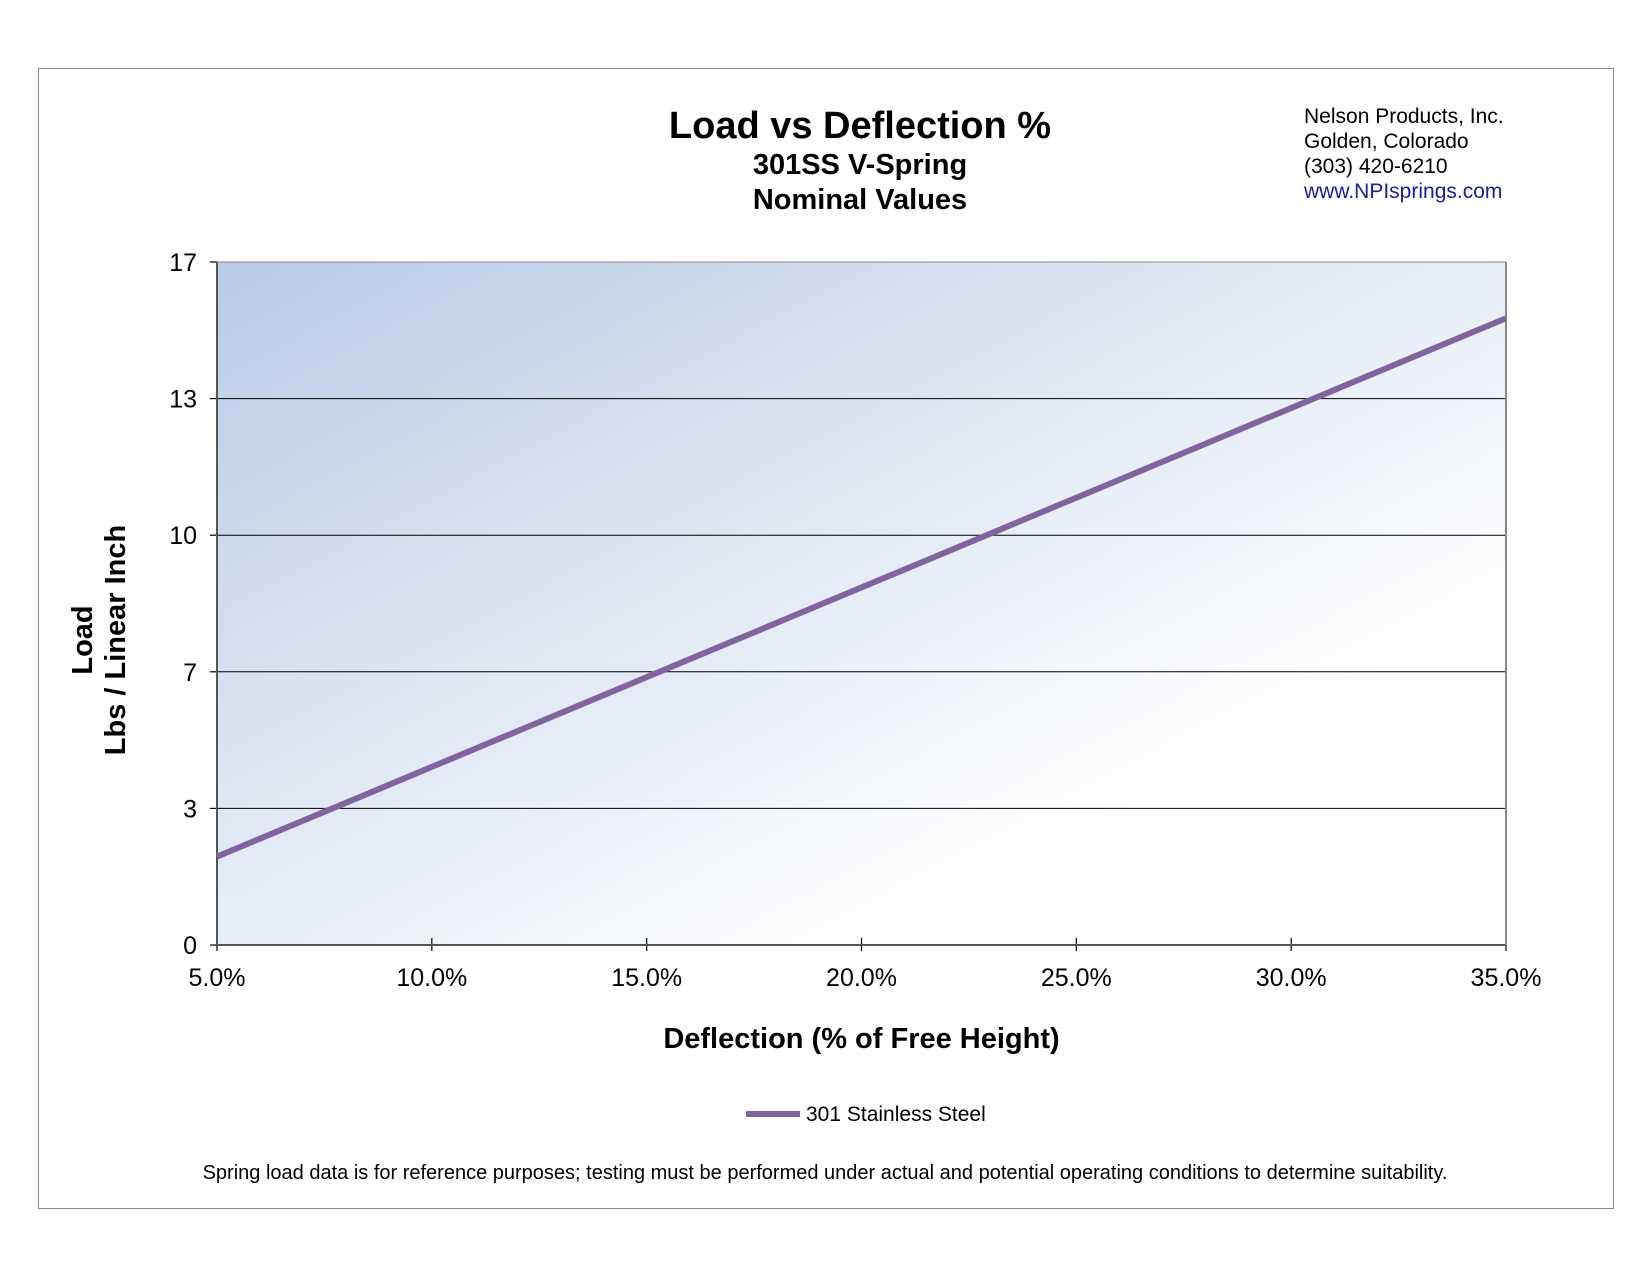 The width and height of the screenshot is (1650, 1275). I want to click on chart-title: Load vs Deflection %, so click(860, 126).